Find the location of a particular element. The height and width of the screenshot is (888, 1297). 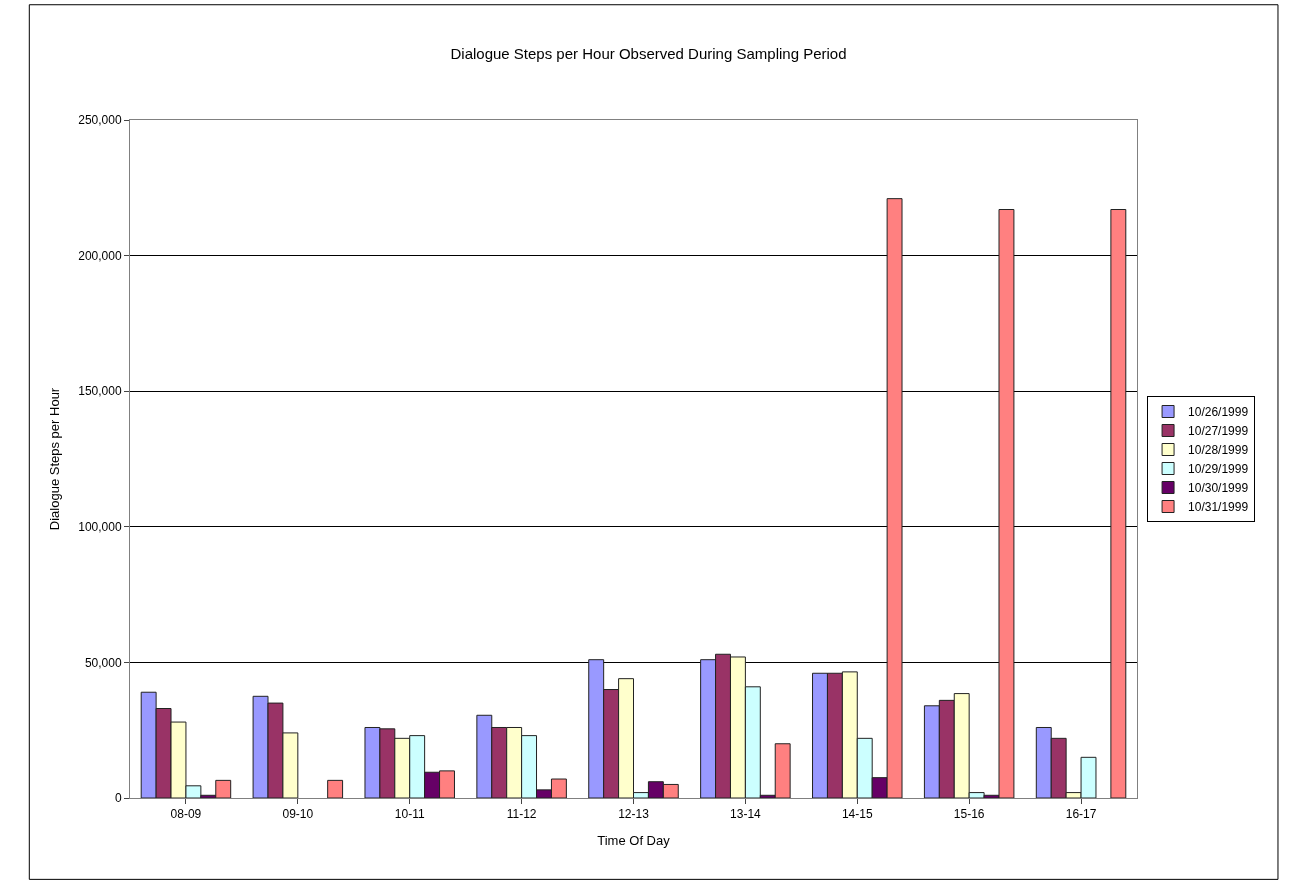

x-tick-label: 15-16 is located at coordinates (969, 814).